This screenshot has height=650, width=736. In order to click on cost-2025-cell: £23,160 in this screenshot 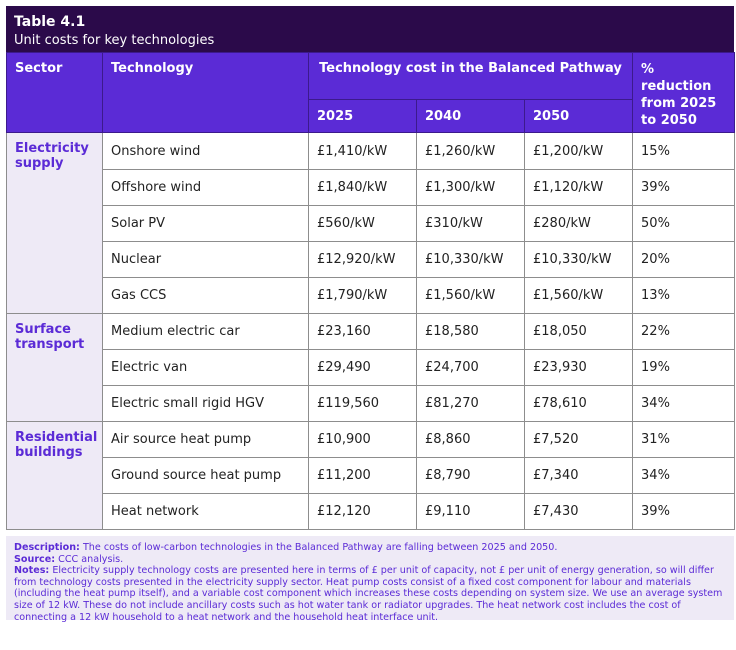, I will do `click(362, 331)`.